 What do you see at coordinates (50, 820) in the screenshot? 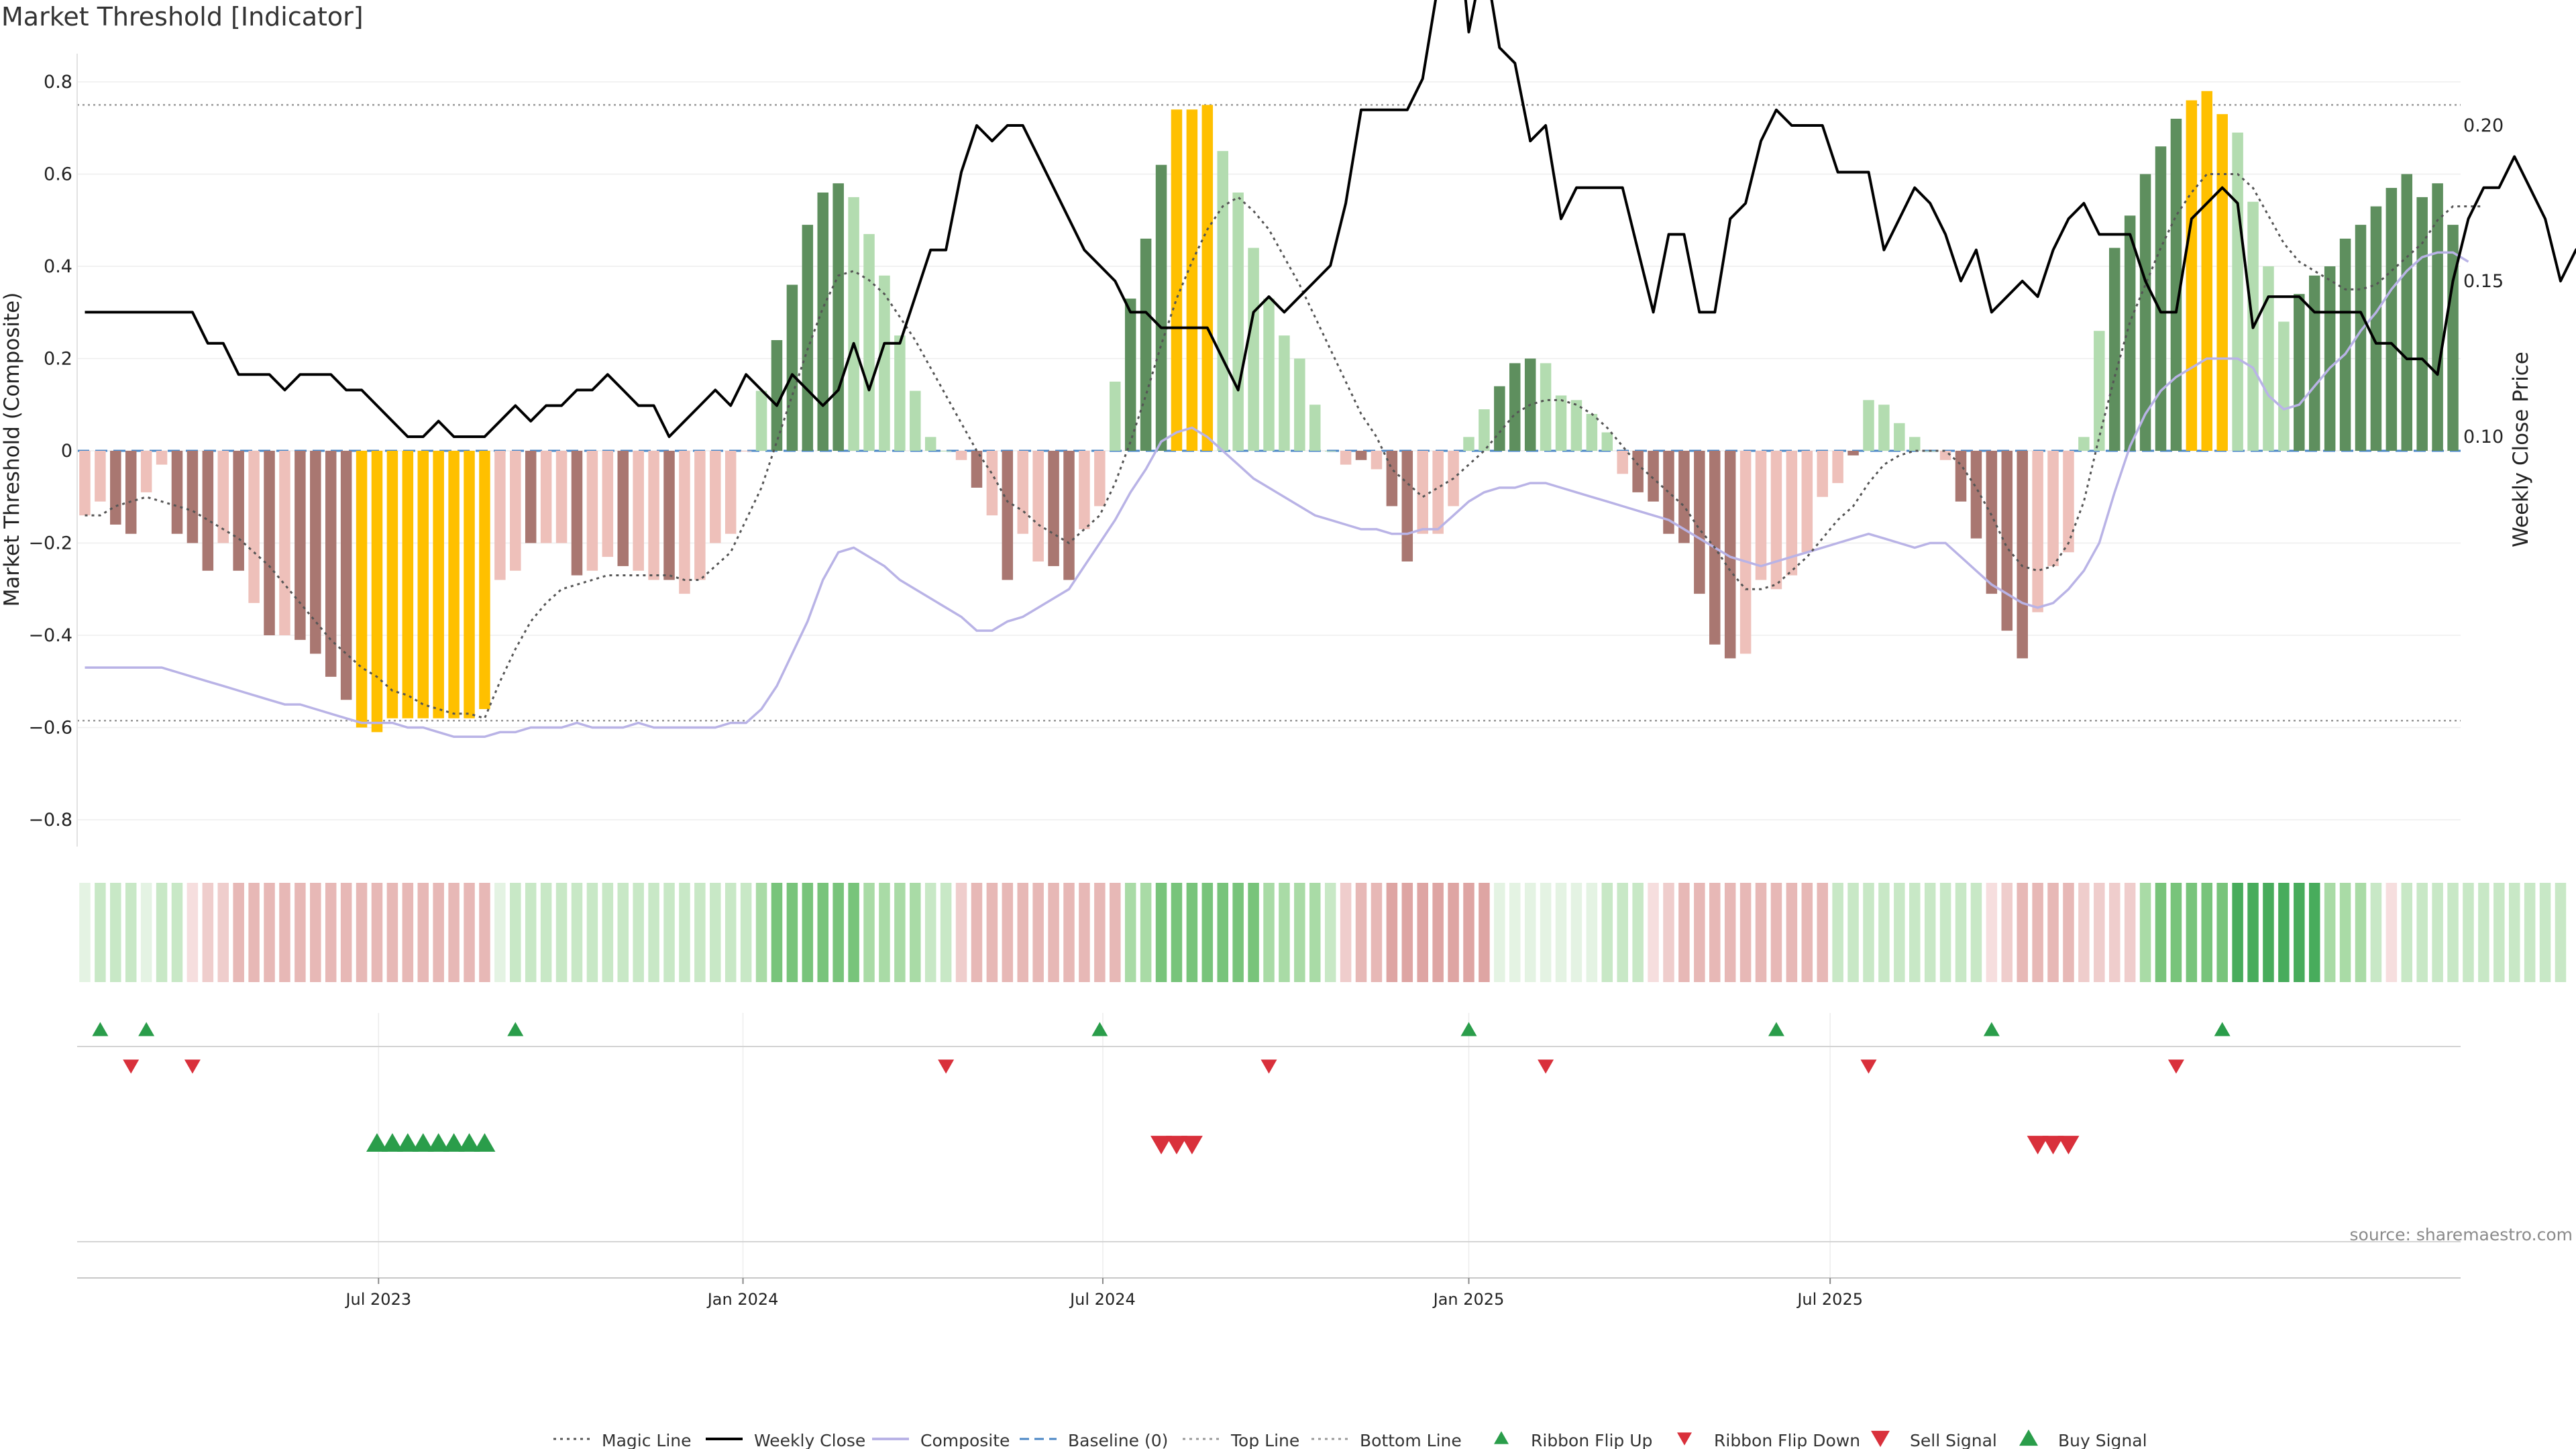
I see `y-tick-label-left: −0.8` at bounding box center [50, 820].